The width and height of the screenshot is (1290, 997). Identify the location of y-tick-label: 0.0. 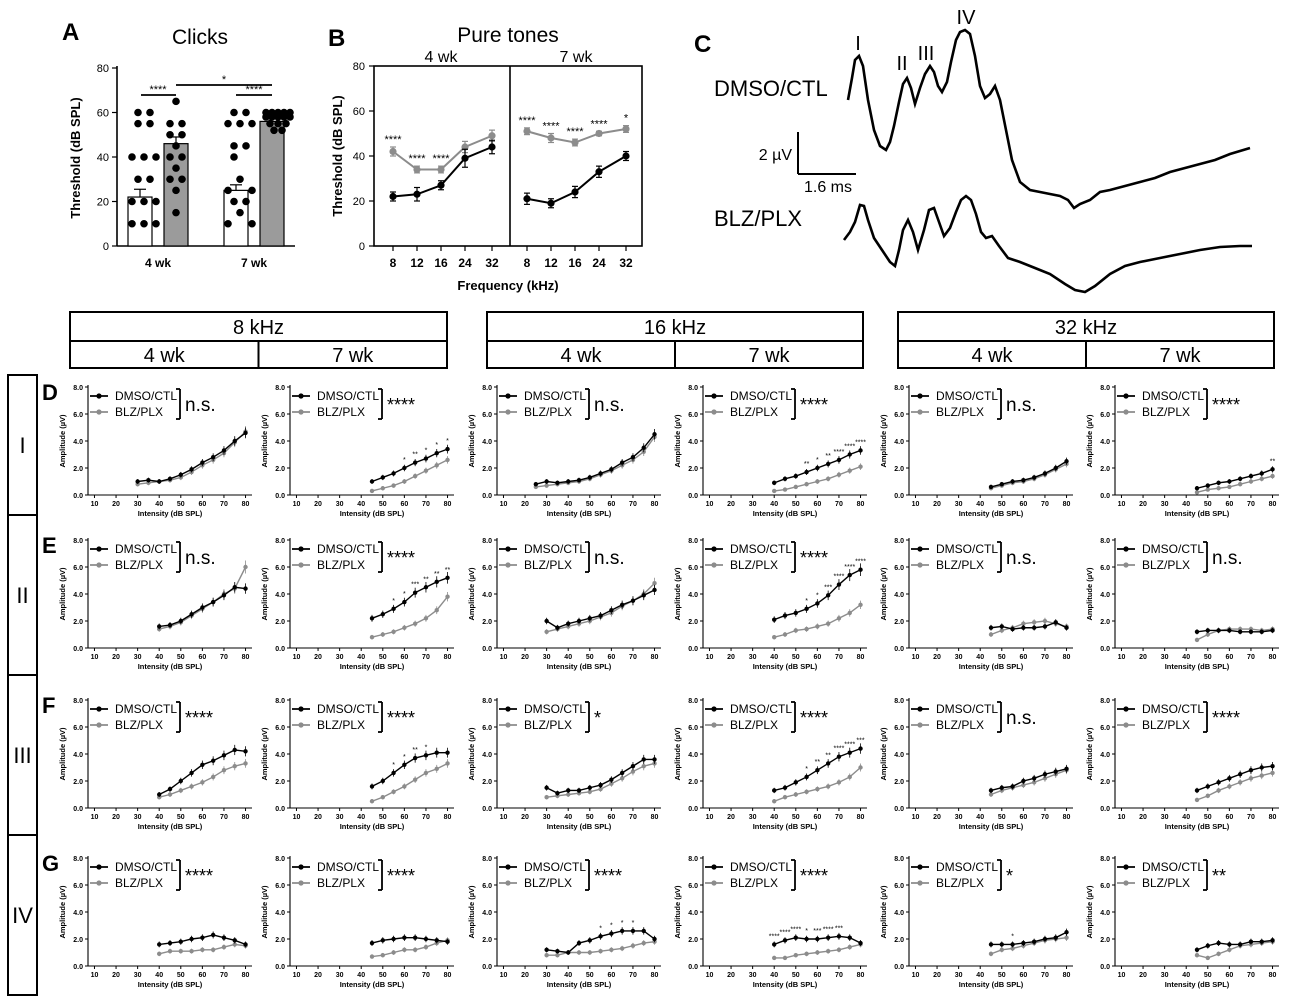
(280, 496).